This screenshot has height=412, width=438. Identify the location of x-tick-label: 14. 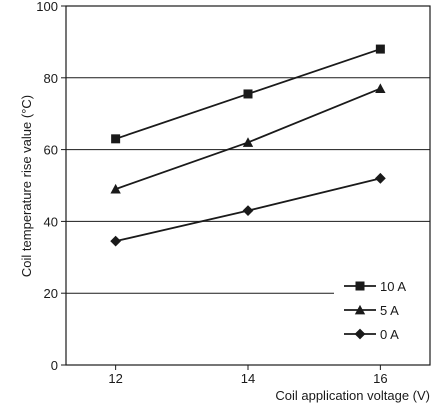
(248, 378).